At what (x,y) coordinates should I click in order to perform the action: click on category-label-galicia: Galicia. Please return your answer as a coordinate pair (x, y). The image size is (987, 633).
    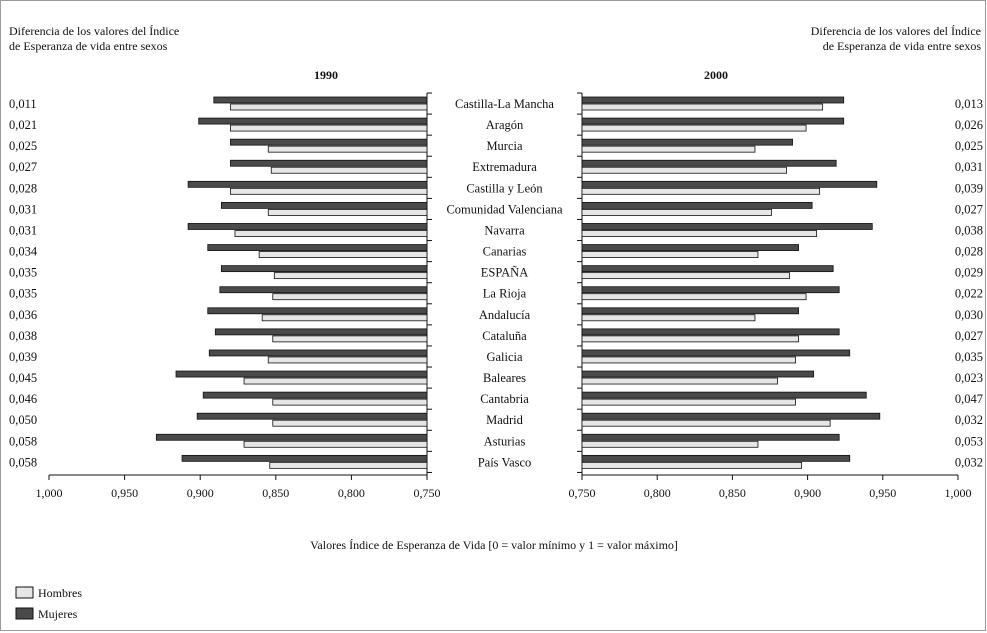
    Looking at the image, I should click on (504, 357).